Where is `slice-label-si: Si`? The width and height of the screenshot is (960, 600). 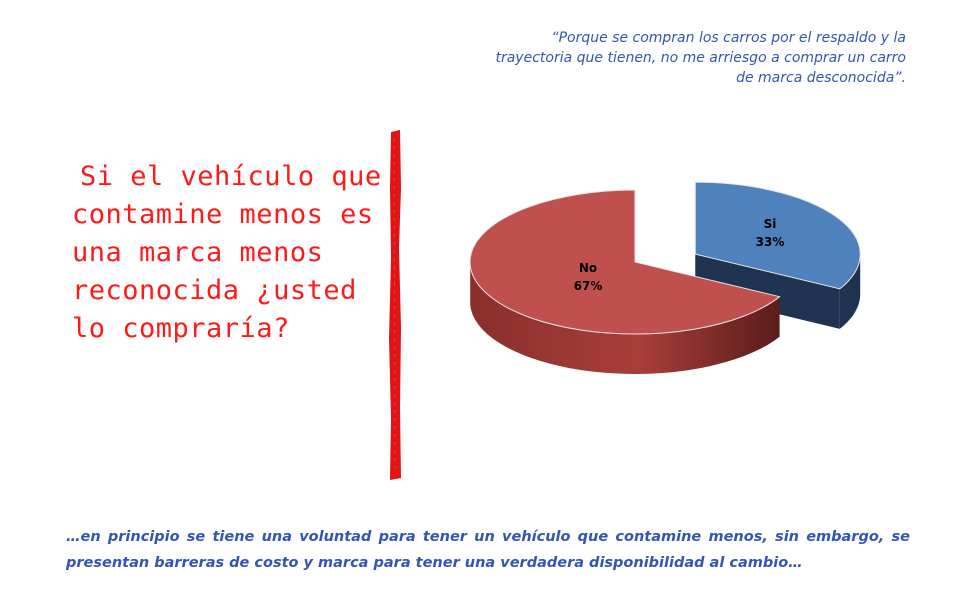
slice-label-si: Si is located at coordinates (770, 224).